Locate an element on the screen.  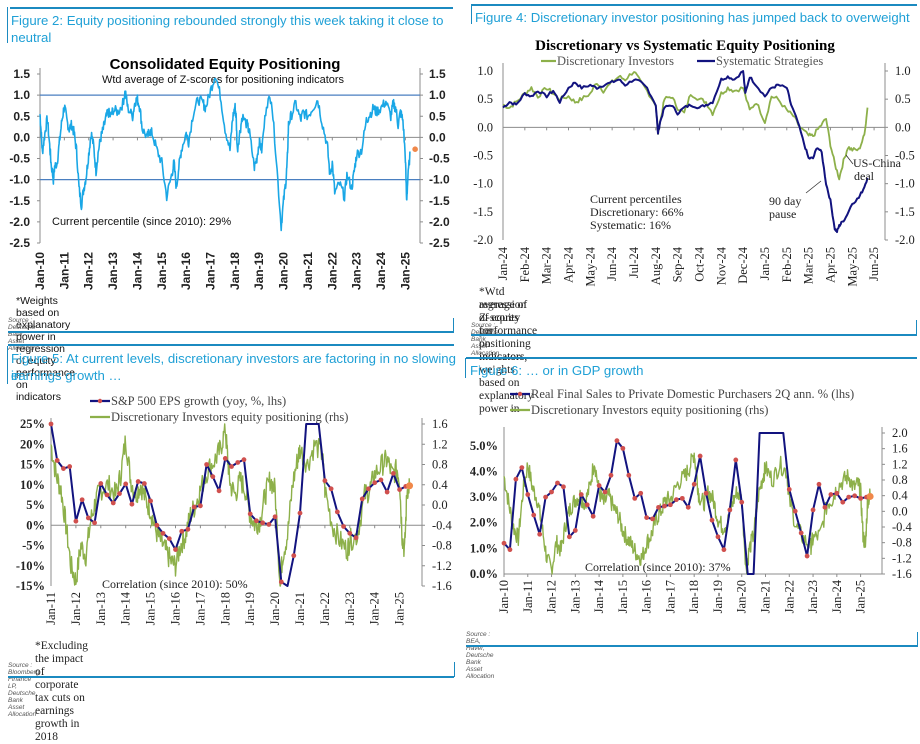
fig6-xtick-label: Jan-12 is located at coordinates (552, 596).